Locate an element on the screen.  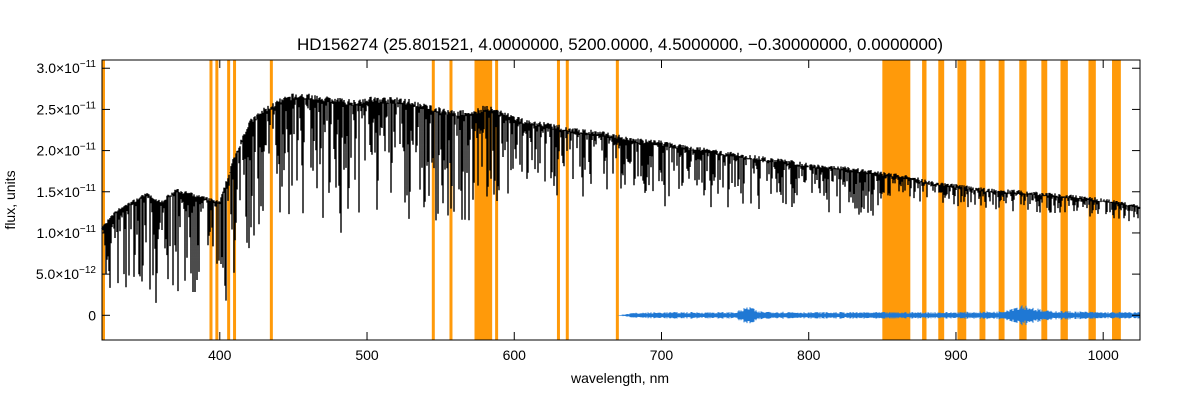
y-tick-label: 0 is located at coordinates (92, 315).